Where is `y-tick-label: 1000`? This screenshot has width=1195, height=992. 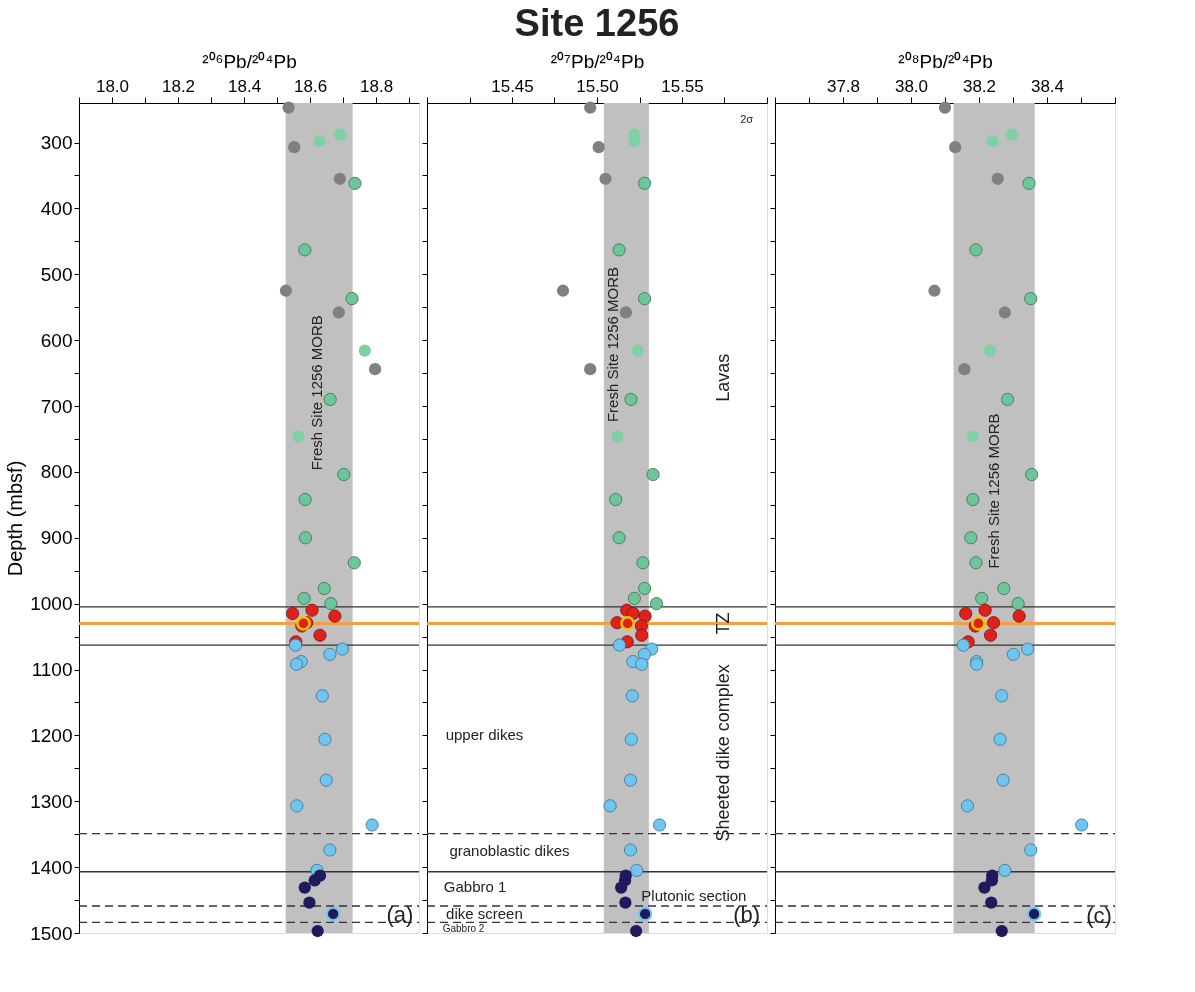
y-tick-label: 1000 is located at coordinates (51, 604).